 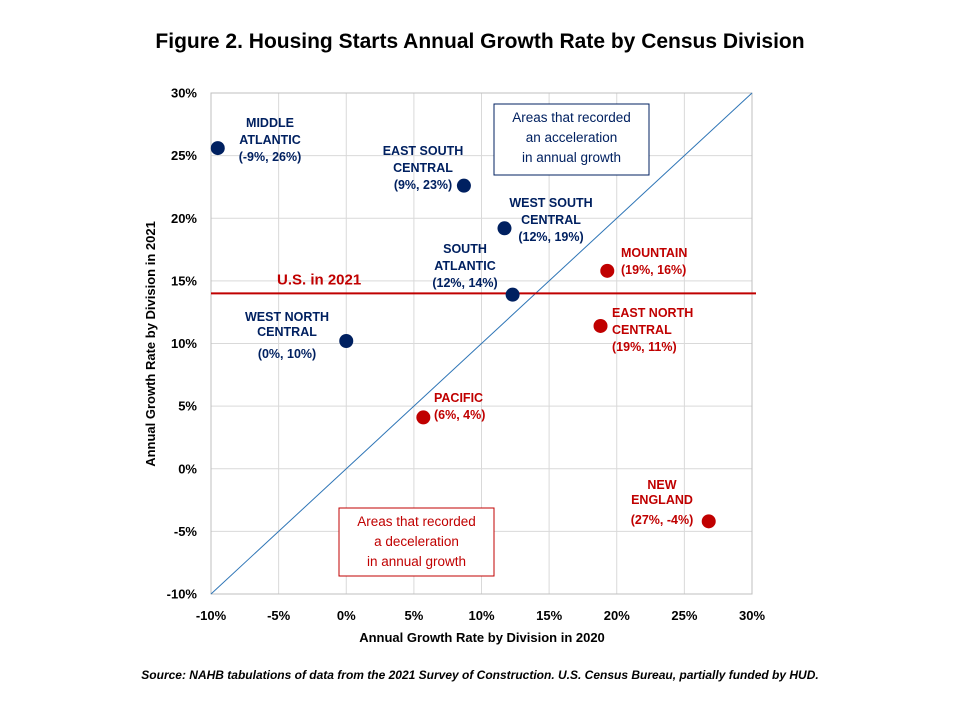 What do you see at coordinates (413, 615) in the screenshot?
I see `x-tick-label: 5%` at bounding box center [413, 615].